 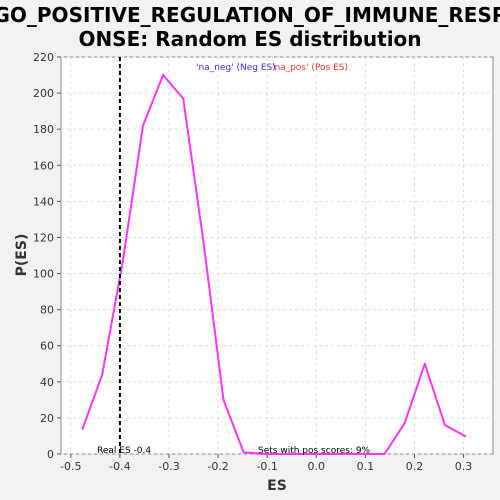 I want to click on y-tick-label: 120, so click(x=43, y=237).